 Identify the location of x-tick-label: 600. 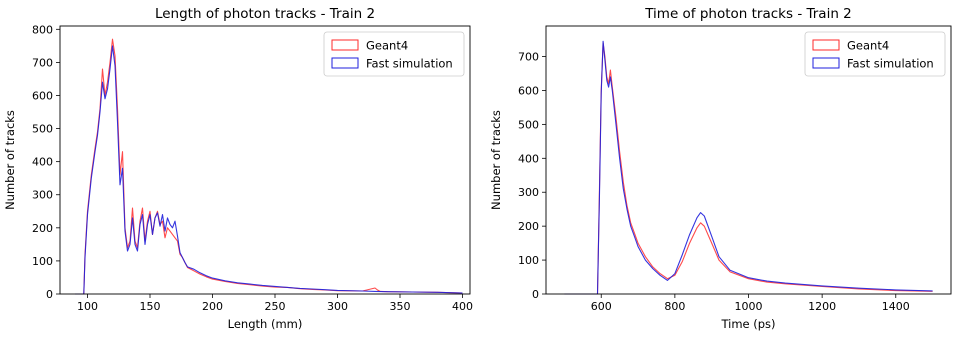
(601, 306).